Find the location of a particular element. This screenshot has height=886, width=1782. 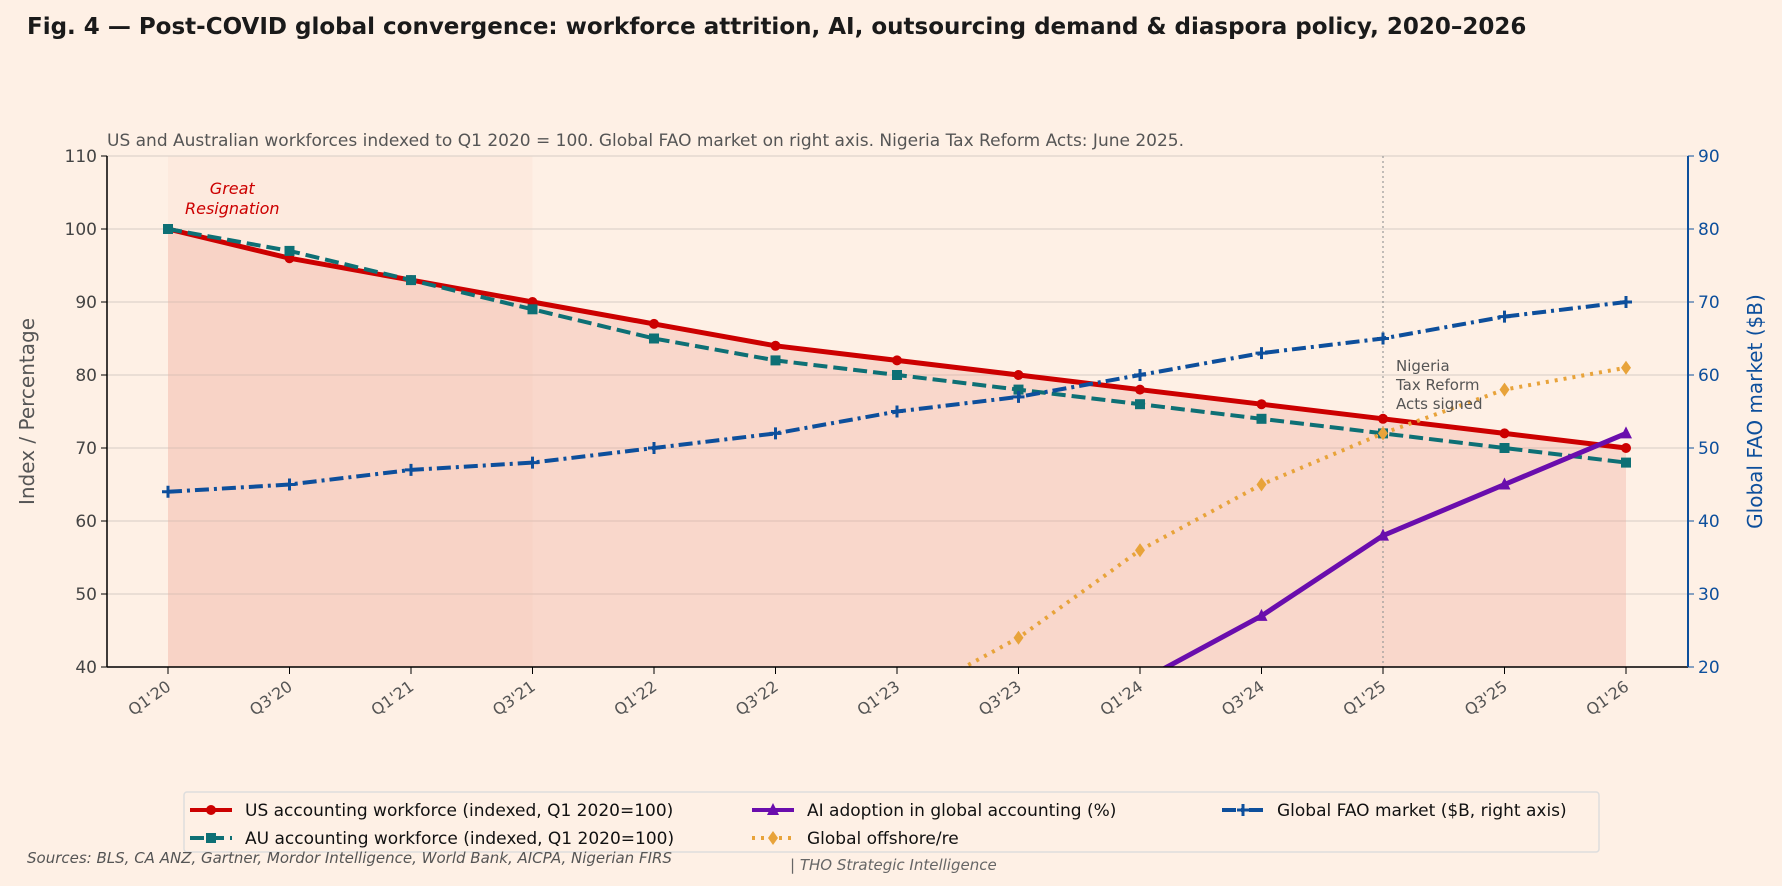

y-tick-label: 90 is located at coordinates (86, 303).